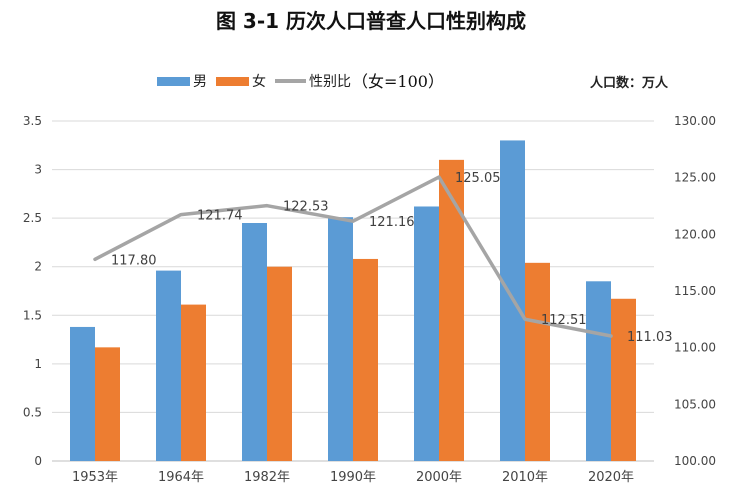 The height and width of the screenshot is (492, 742). What do you see at coordinates (220, 216) in the screenshot?
I see `sex-ratio-data-label: 121.74` at bounding box center [220, 216].